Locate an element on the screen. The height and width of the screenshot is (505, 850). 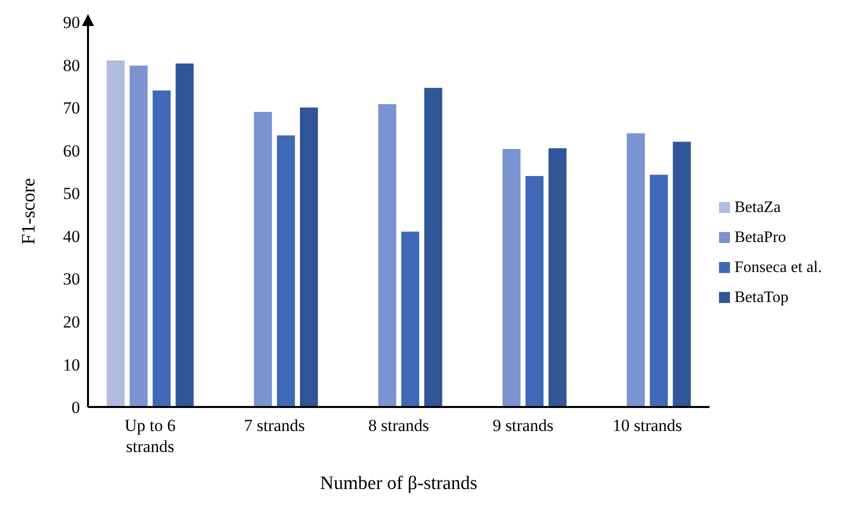
y-axis-title: F1-score is located at coordinates (29, 211).